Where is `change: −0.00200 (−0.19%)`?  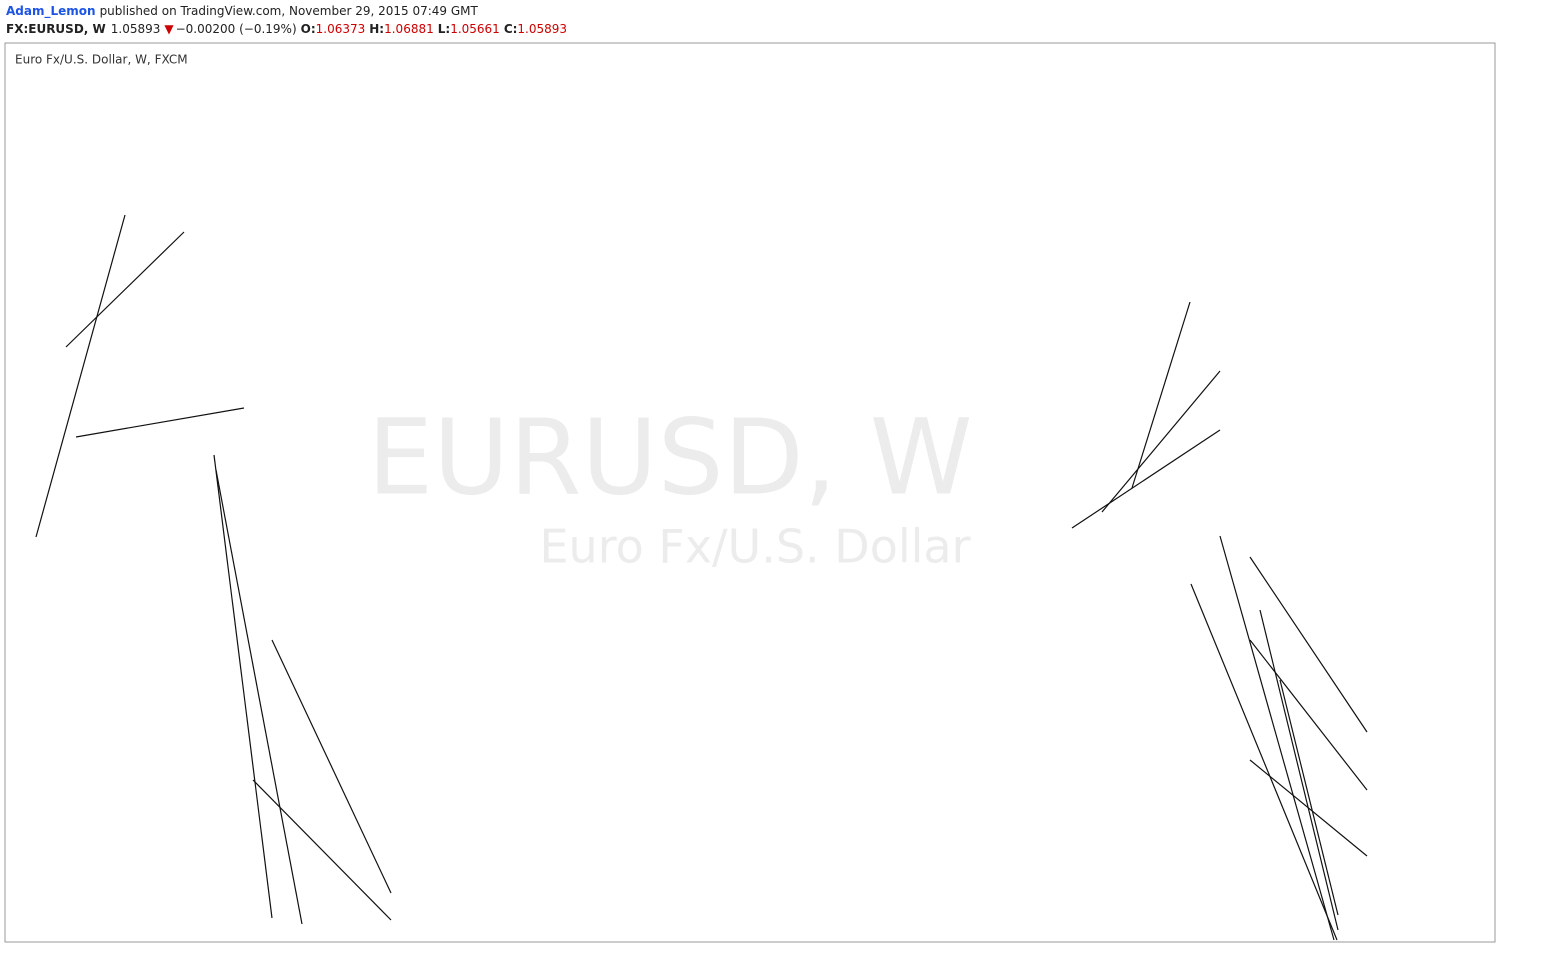
change: −0.00200 (−0.19%) is located at coordinates (236, 29).